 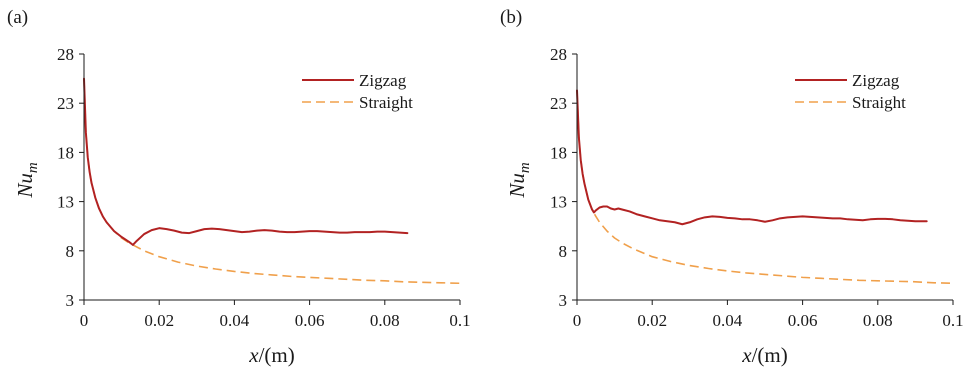 I want to click on panel-label: (a), so click(x=17, y=17).